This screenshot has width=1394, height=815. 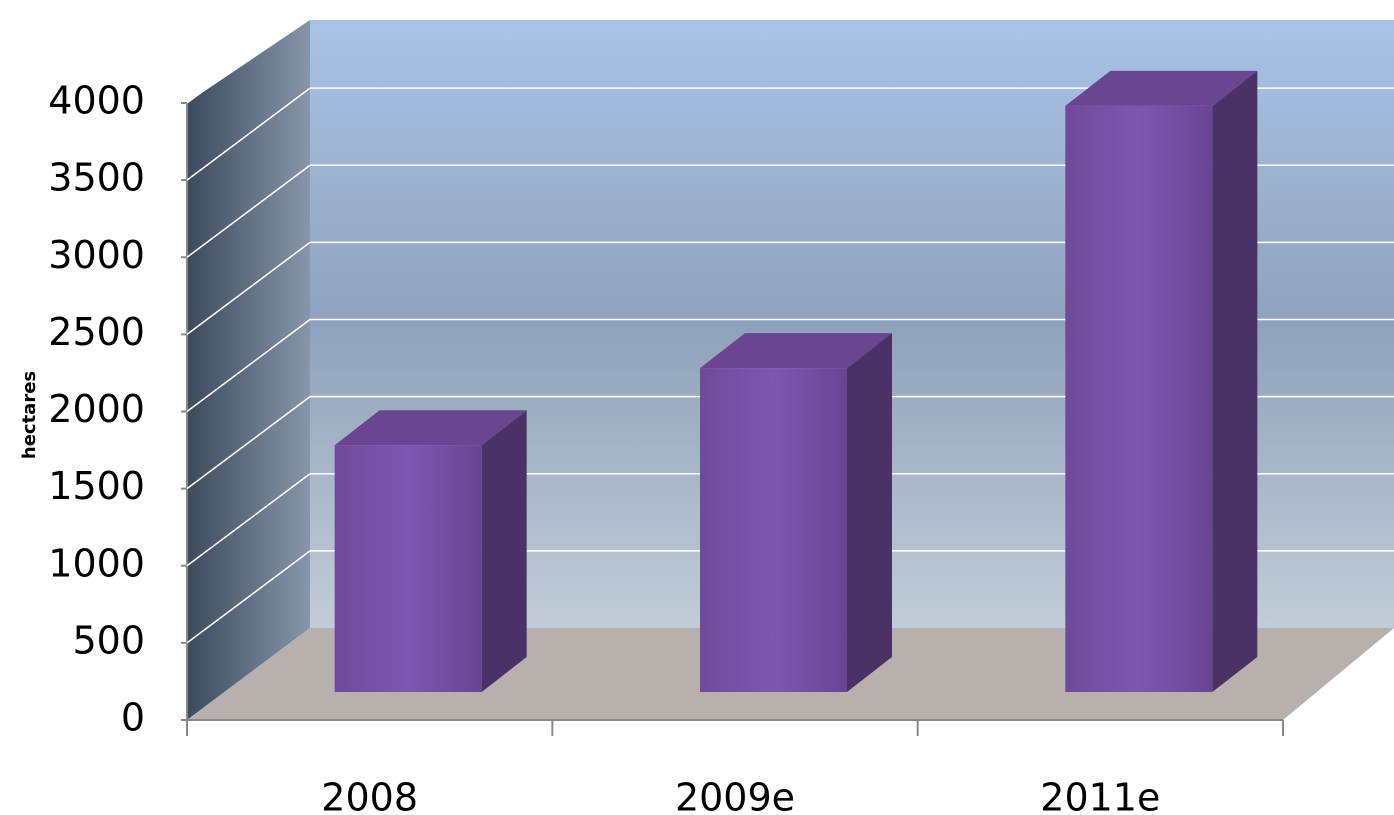 What do you see at coordinates (369, 795) in the screenshot?
I see `x-tick-label: 2008` at bounding box center [369, 795].